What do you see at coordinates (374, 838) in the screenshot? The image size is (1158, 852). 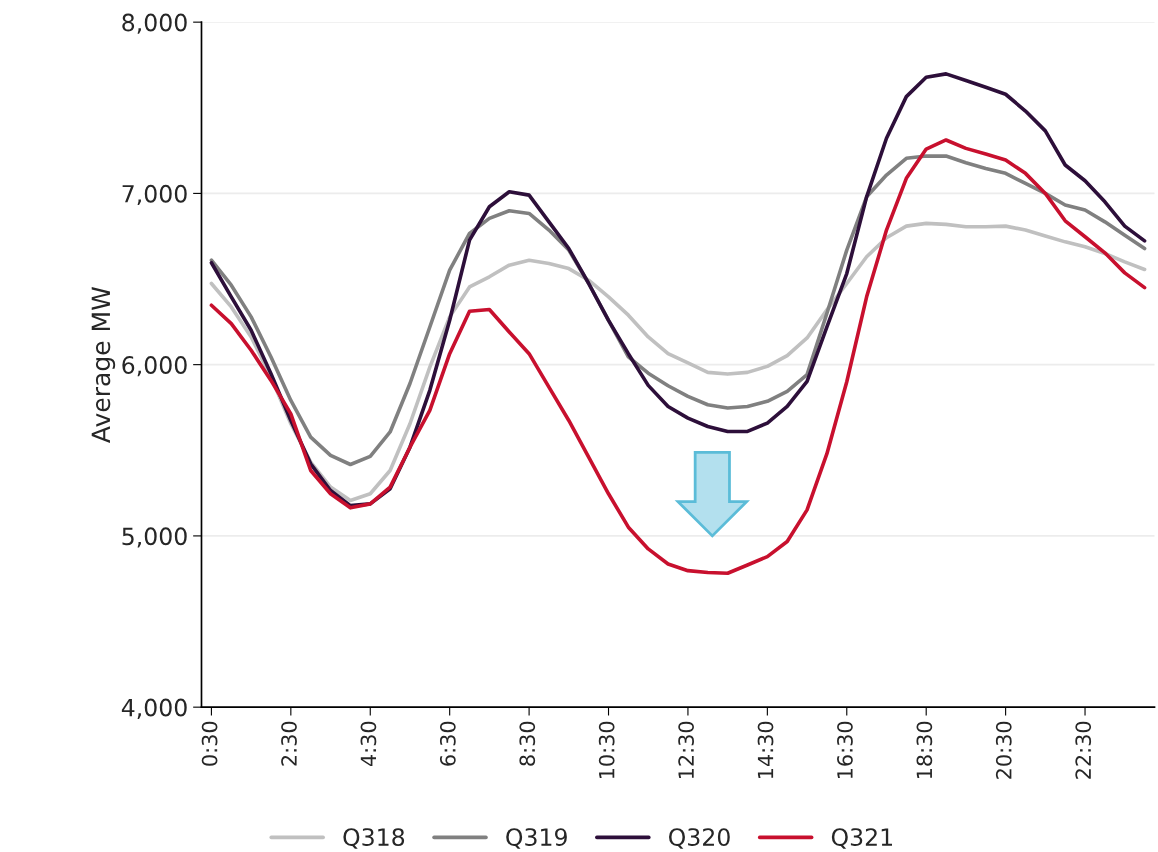 I see `legend-label: Q318` at bounding box center [374, 838].